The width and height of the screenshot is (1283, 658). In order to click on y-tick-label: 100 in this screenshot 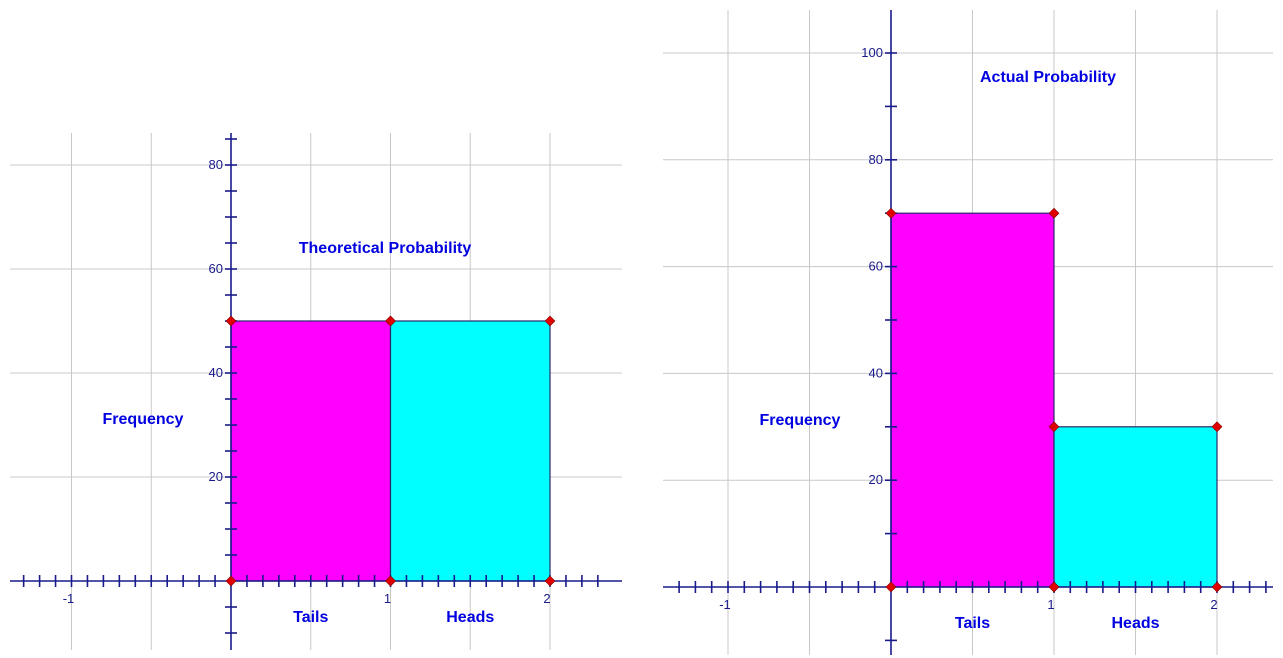, I will do `click(872, 52)`.